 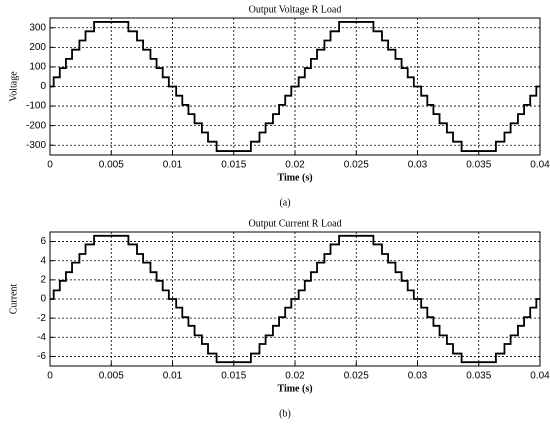 What do you see at coordinates (13, 86) in the screenshot?
I see `y-axis-label: Voltage` at bounding box center [13, 86].